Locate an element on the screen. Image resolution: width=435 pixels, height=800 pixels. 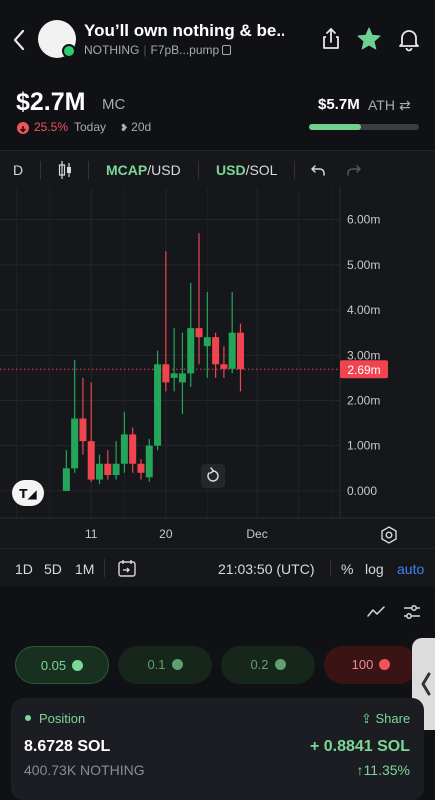
chart-settings-button is located at coordinates (389, 535).